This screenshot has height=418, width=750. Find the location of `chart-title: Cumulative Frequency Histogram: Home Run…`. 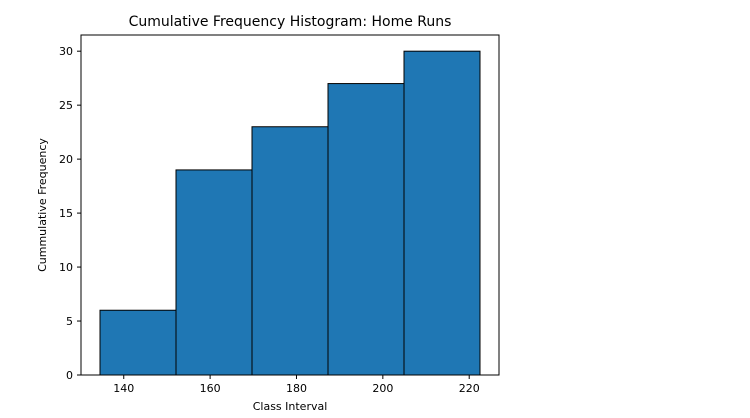

chart-title: Cumulative Frequency Histogram: Home Run… is located at coordinates (290, 22).